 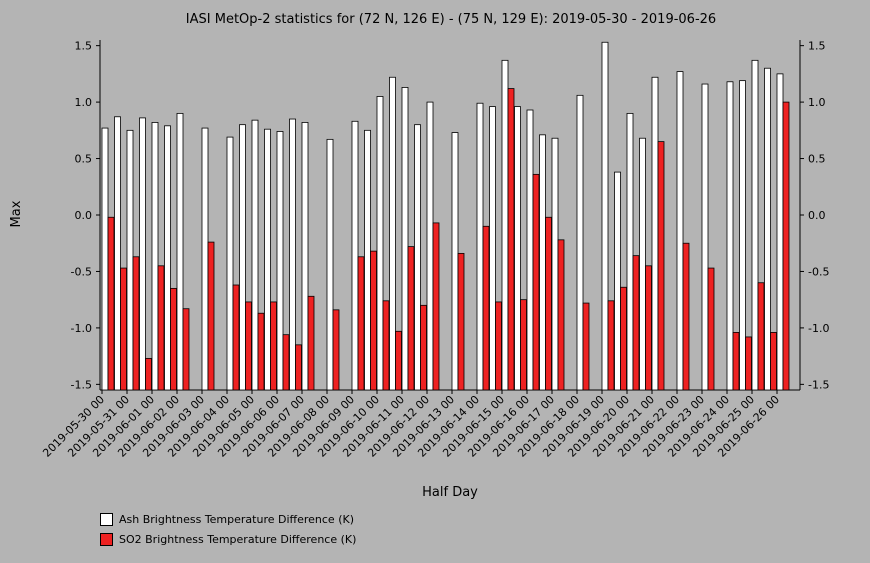 I want to click on y-tick-label-right: 1.0, so click(x=817, y=102).